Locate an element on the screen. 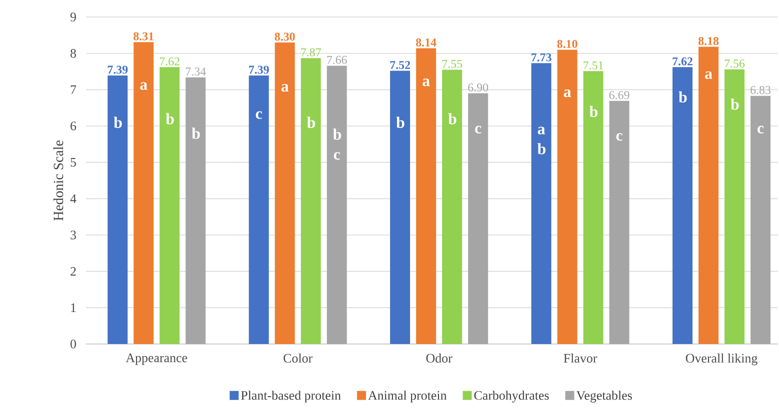 The height and width of the screenshot is (414, 779). x-tick-label: Flavor is located at coordinates (581, 358).